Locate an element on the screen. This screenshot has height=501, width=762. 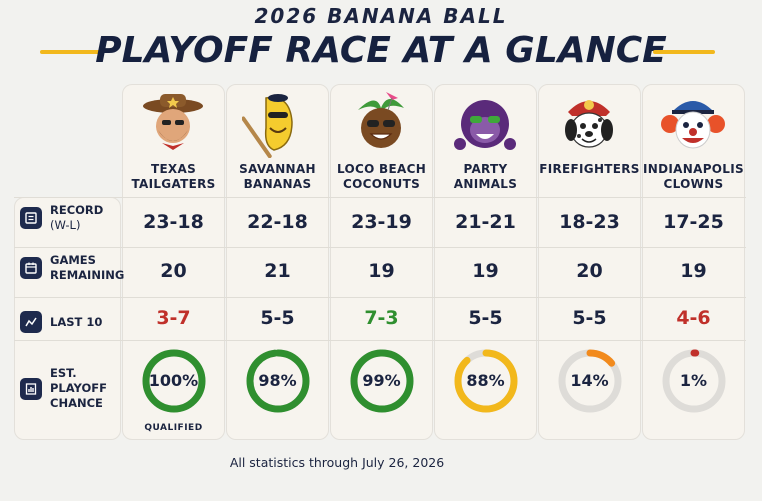
last-10-value: 7-3 is located at coordinates (381, 318).